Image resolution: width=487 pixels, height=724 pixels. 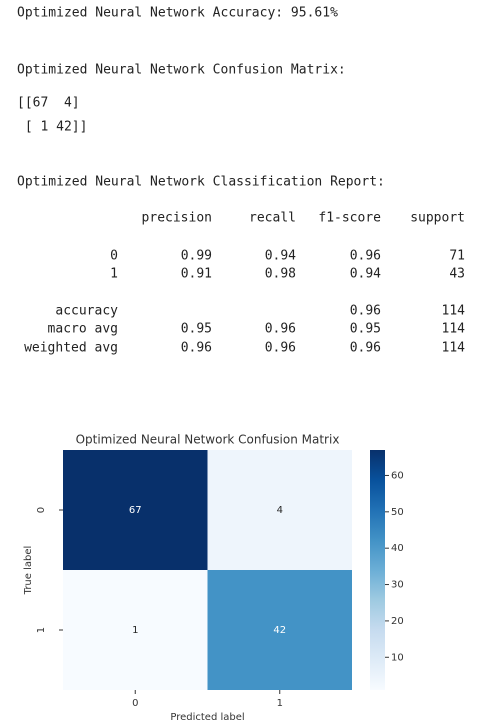 I want to click on y-tick-label: 1, so click(x=41, y=630).